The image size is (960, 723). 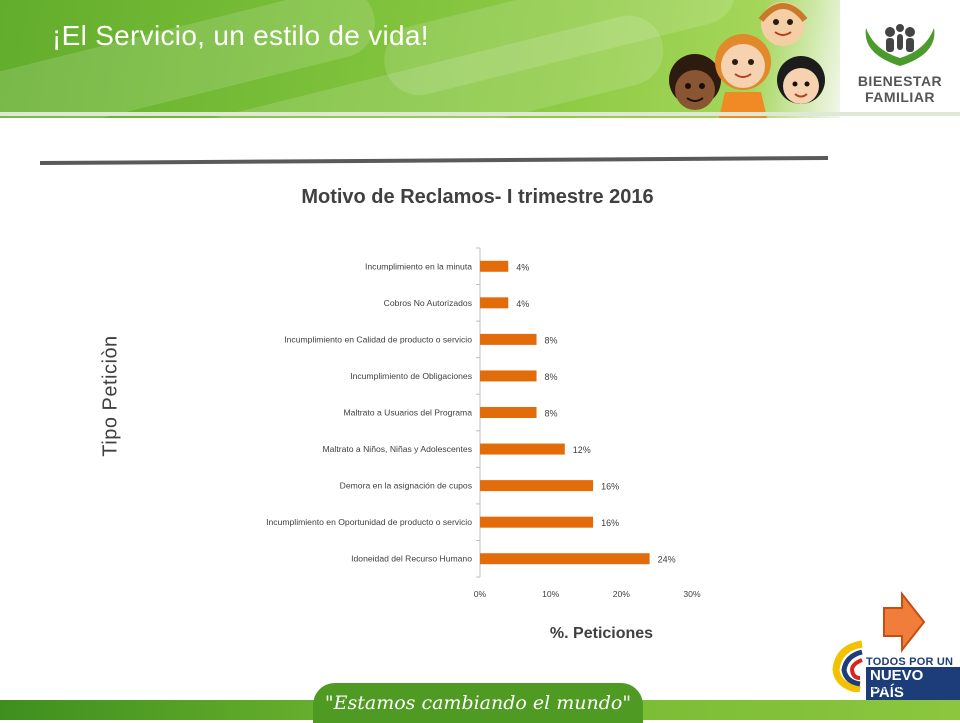 What do you see at coordinates (900, 81) in the screenshot?
I see `logo-line-1: BIENESTAR` at bounding box center [900, 81].